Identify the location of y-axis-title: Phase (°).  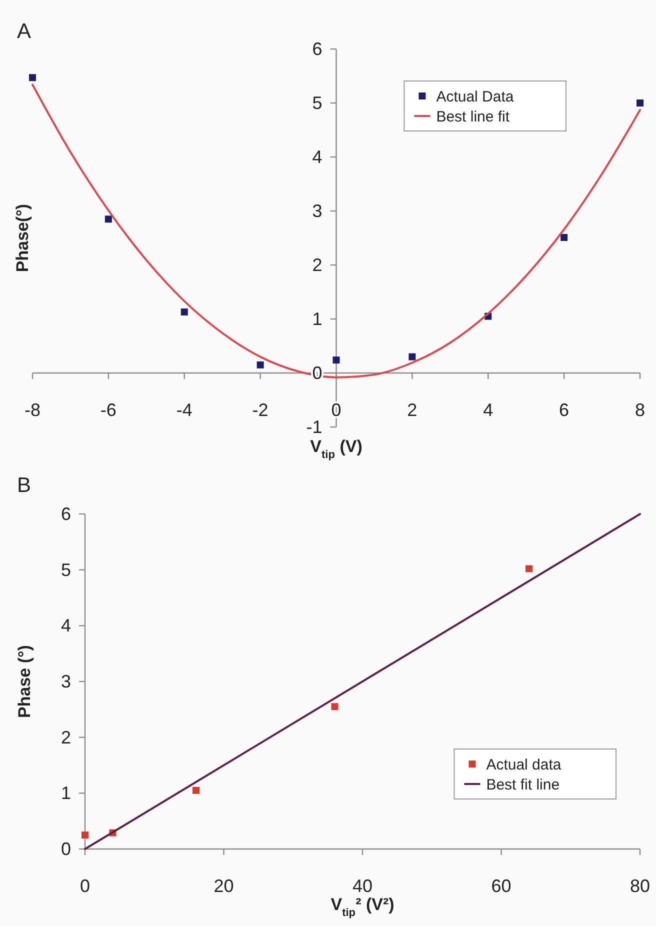
(24, 681).